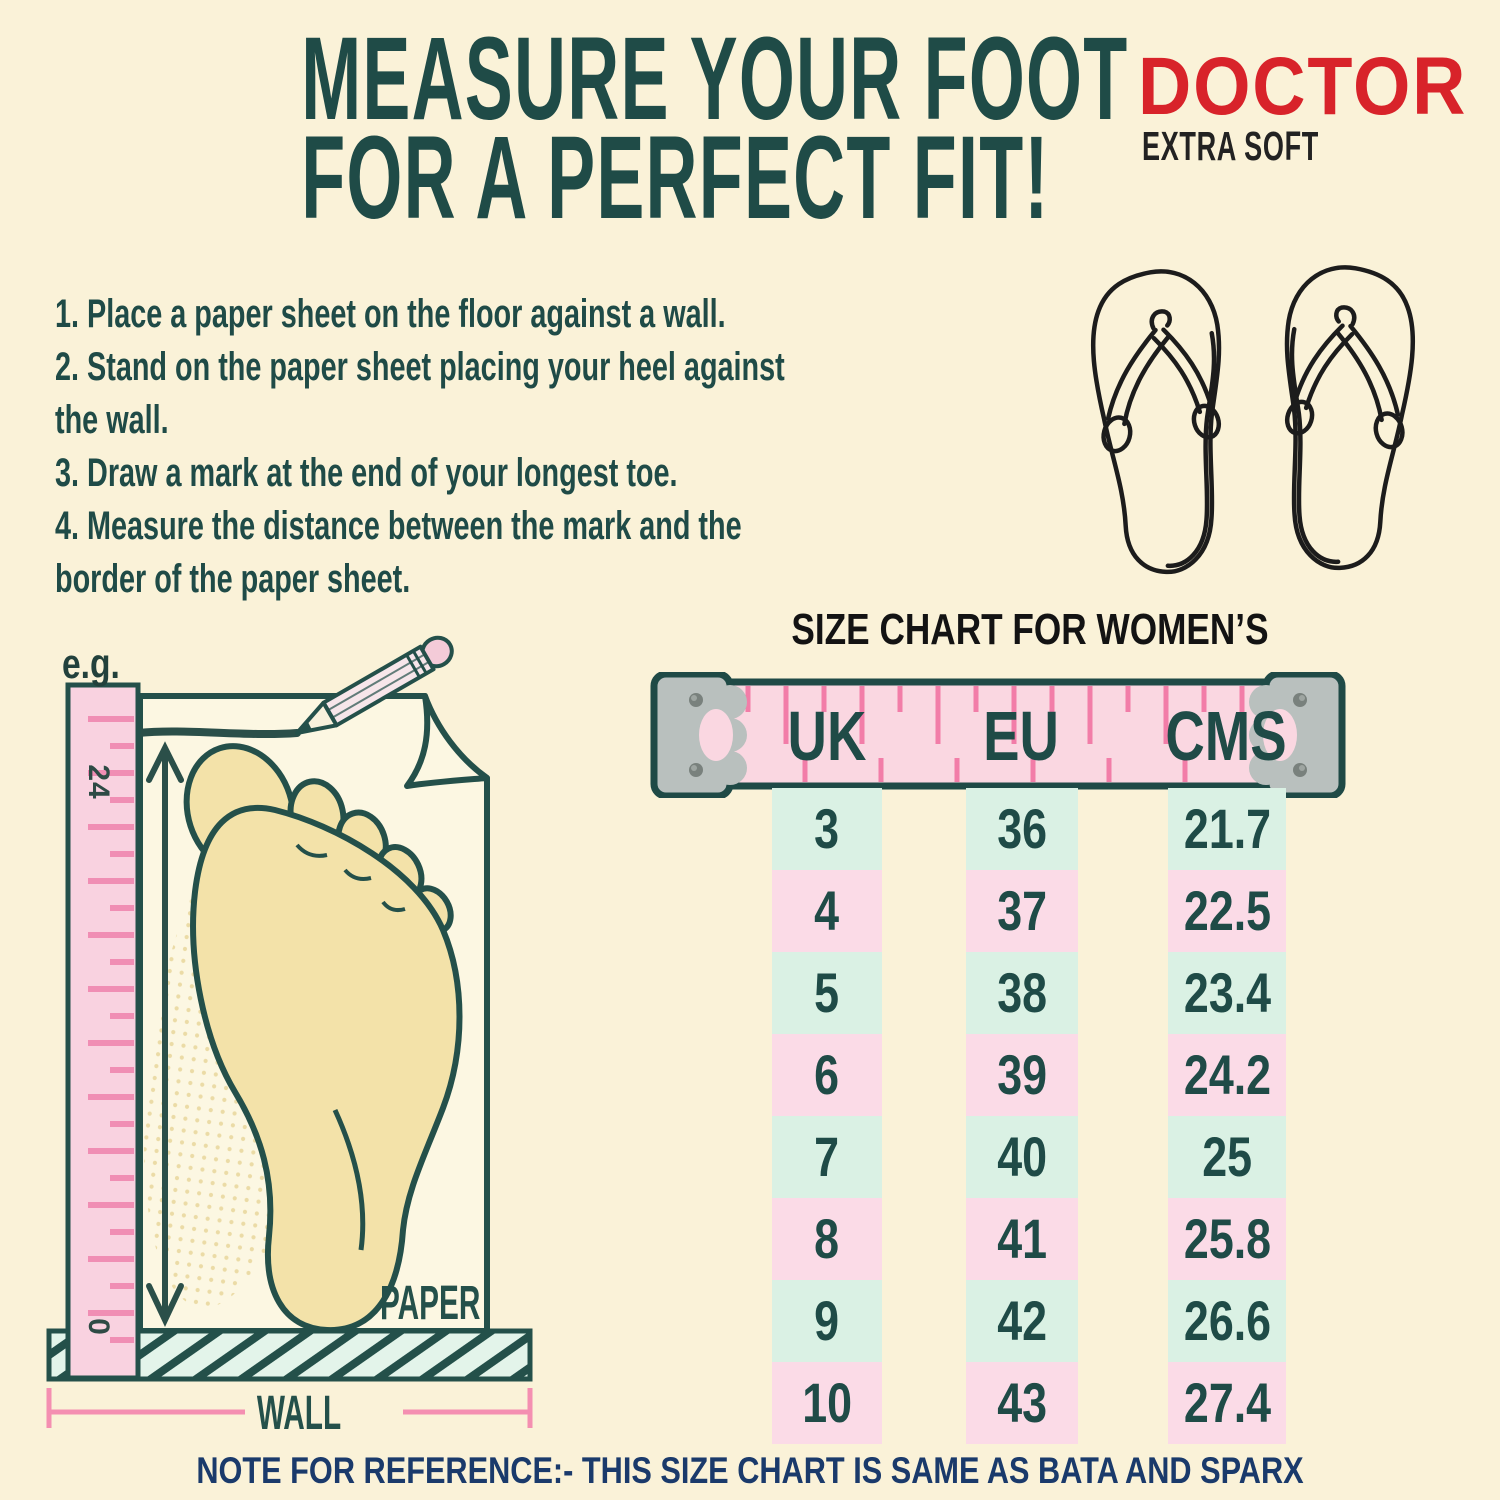 The height and width of the screenshot is (1500, 1500). Describe the element at coordinates (1226, 736) in the screenshot. I see `column-header-cms: CMS` at that location.